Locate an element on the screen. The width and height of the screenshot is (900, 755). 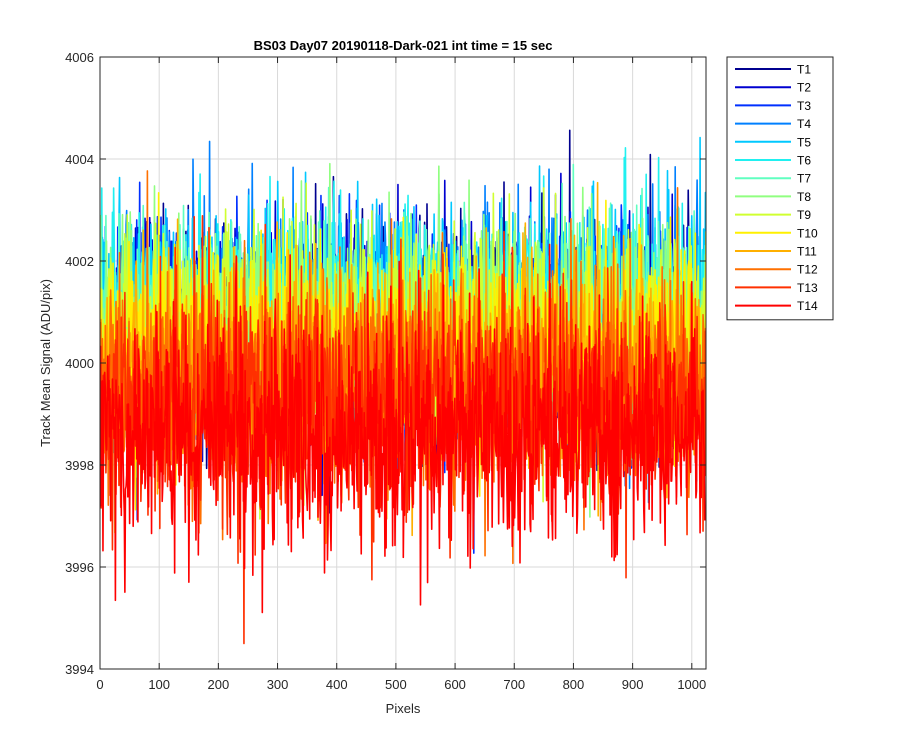
x-tick-label: 100 is located at coordinates (159, 684).